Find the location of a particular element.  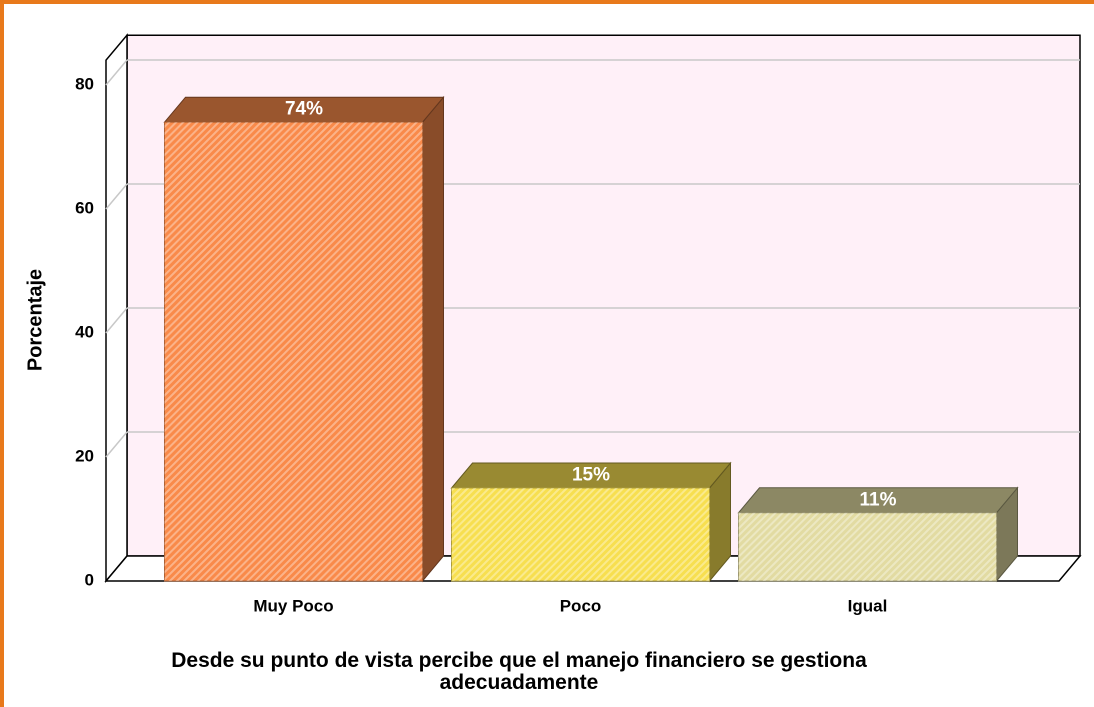

x-tick-label: Muy Poco is located at coordinates (293, 605).